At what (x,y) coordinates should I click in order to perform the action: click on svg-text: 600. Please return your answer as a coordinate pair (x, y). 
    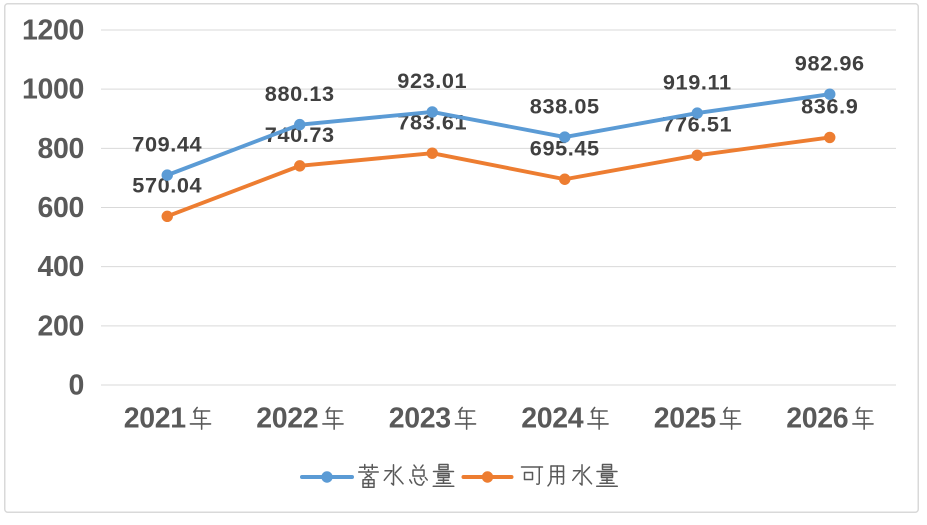
    Looking at the image, I should click on (60, 208).